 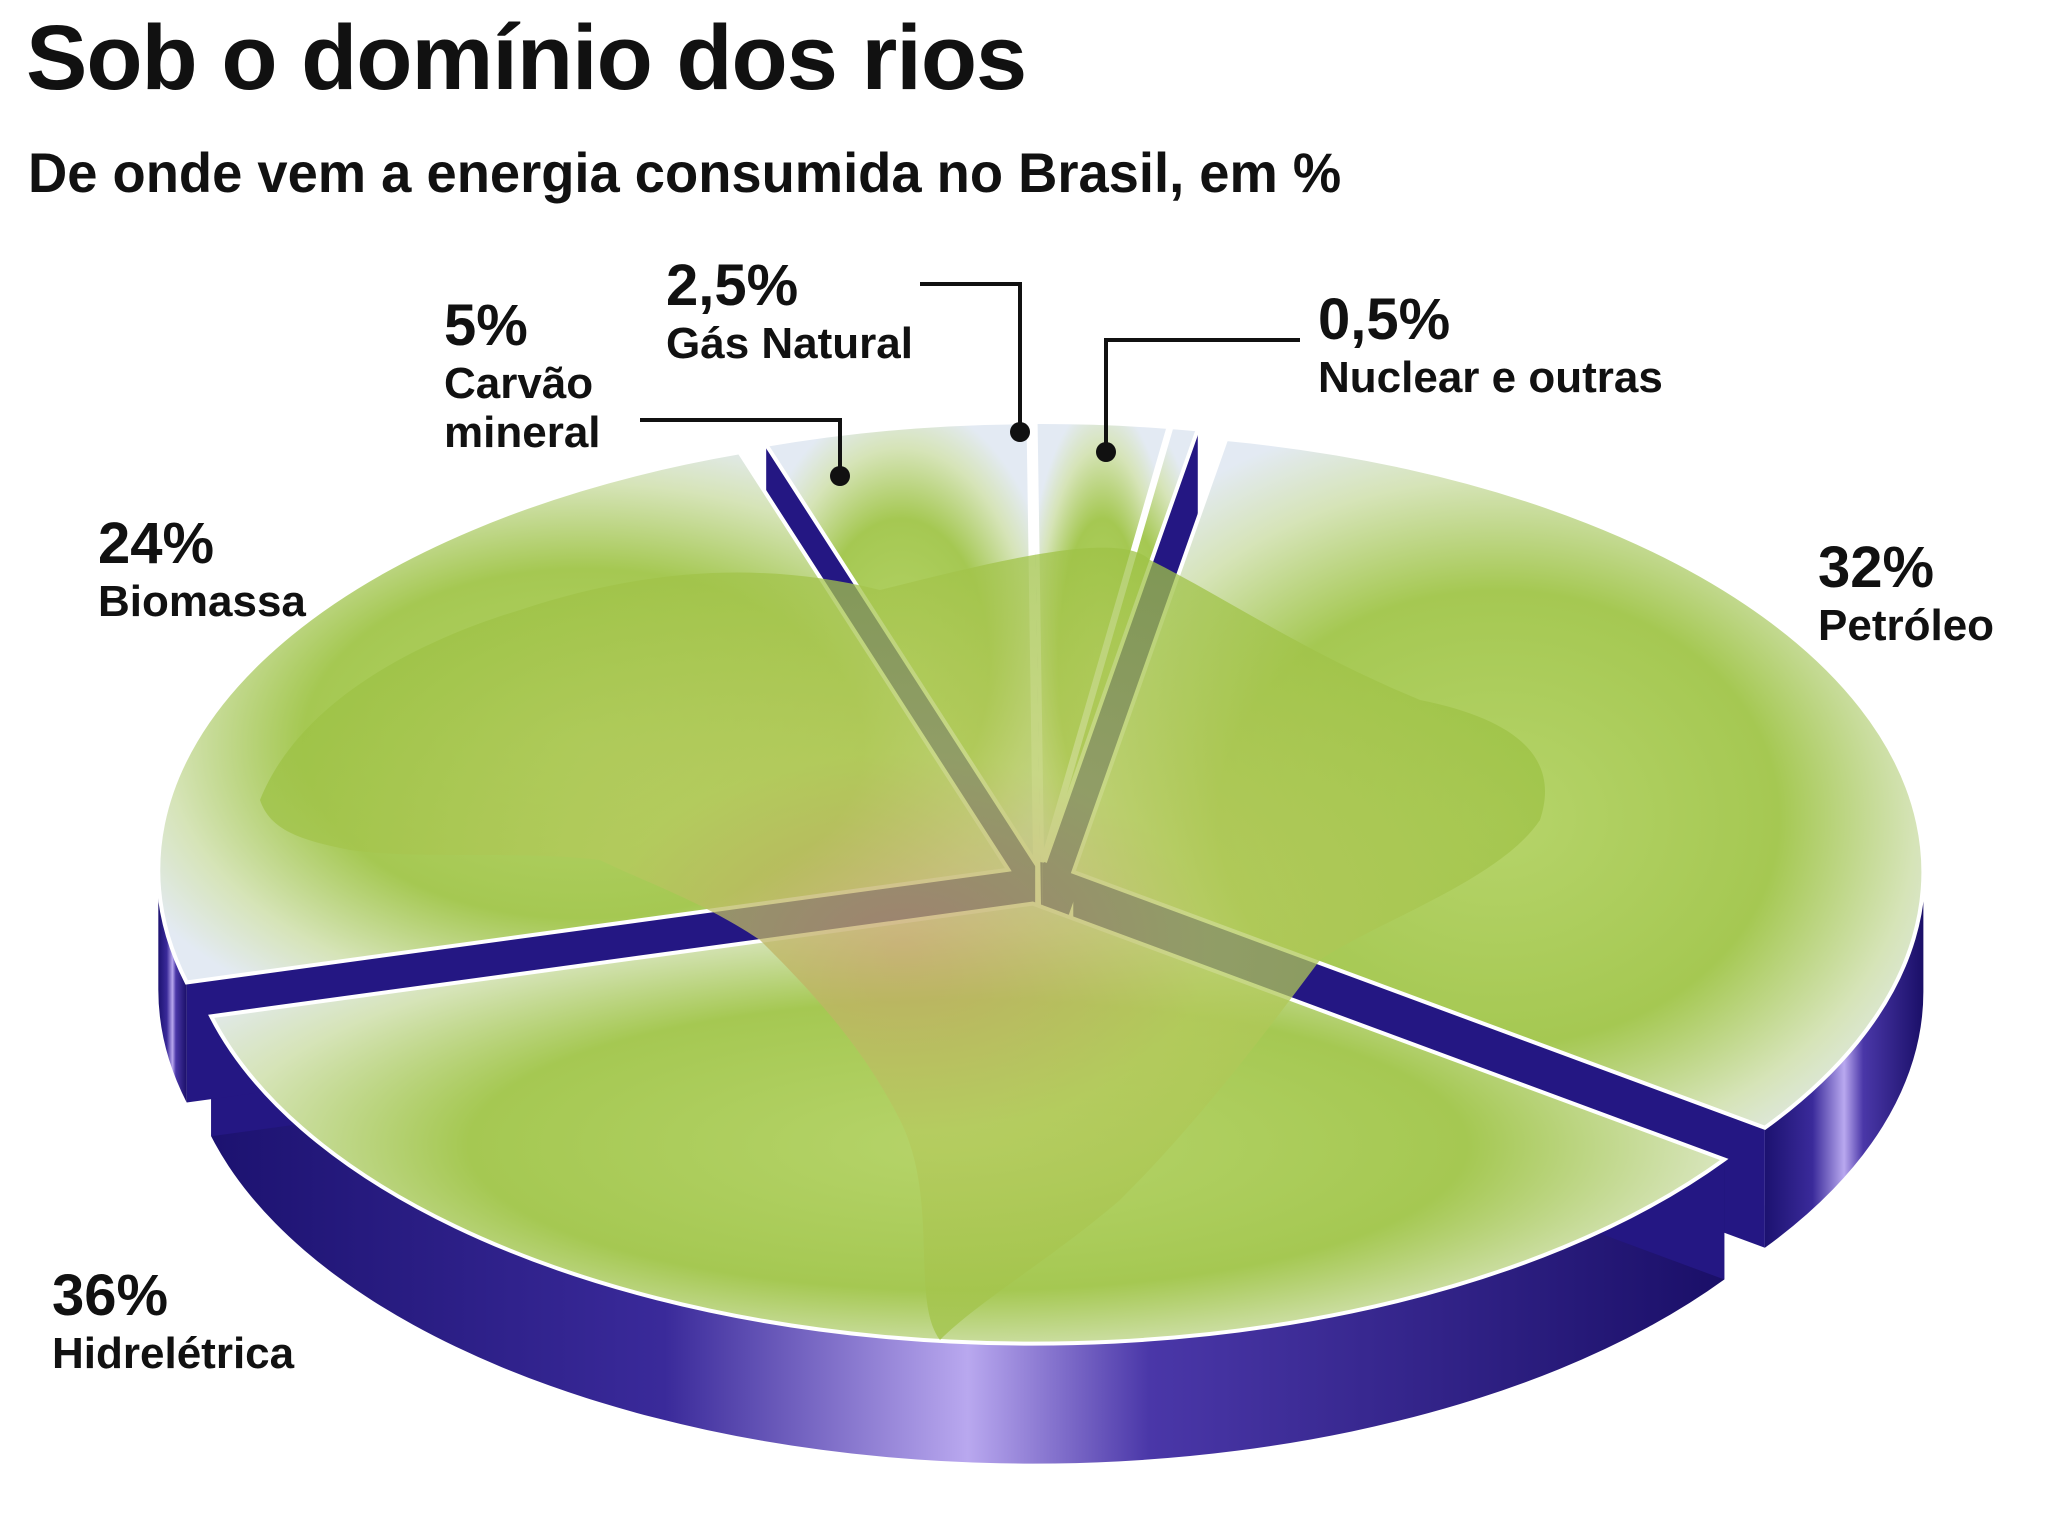 I want to click on label-carvao: 5% Carvão mineral, so click(x=544, y=375).